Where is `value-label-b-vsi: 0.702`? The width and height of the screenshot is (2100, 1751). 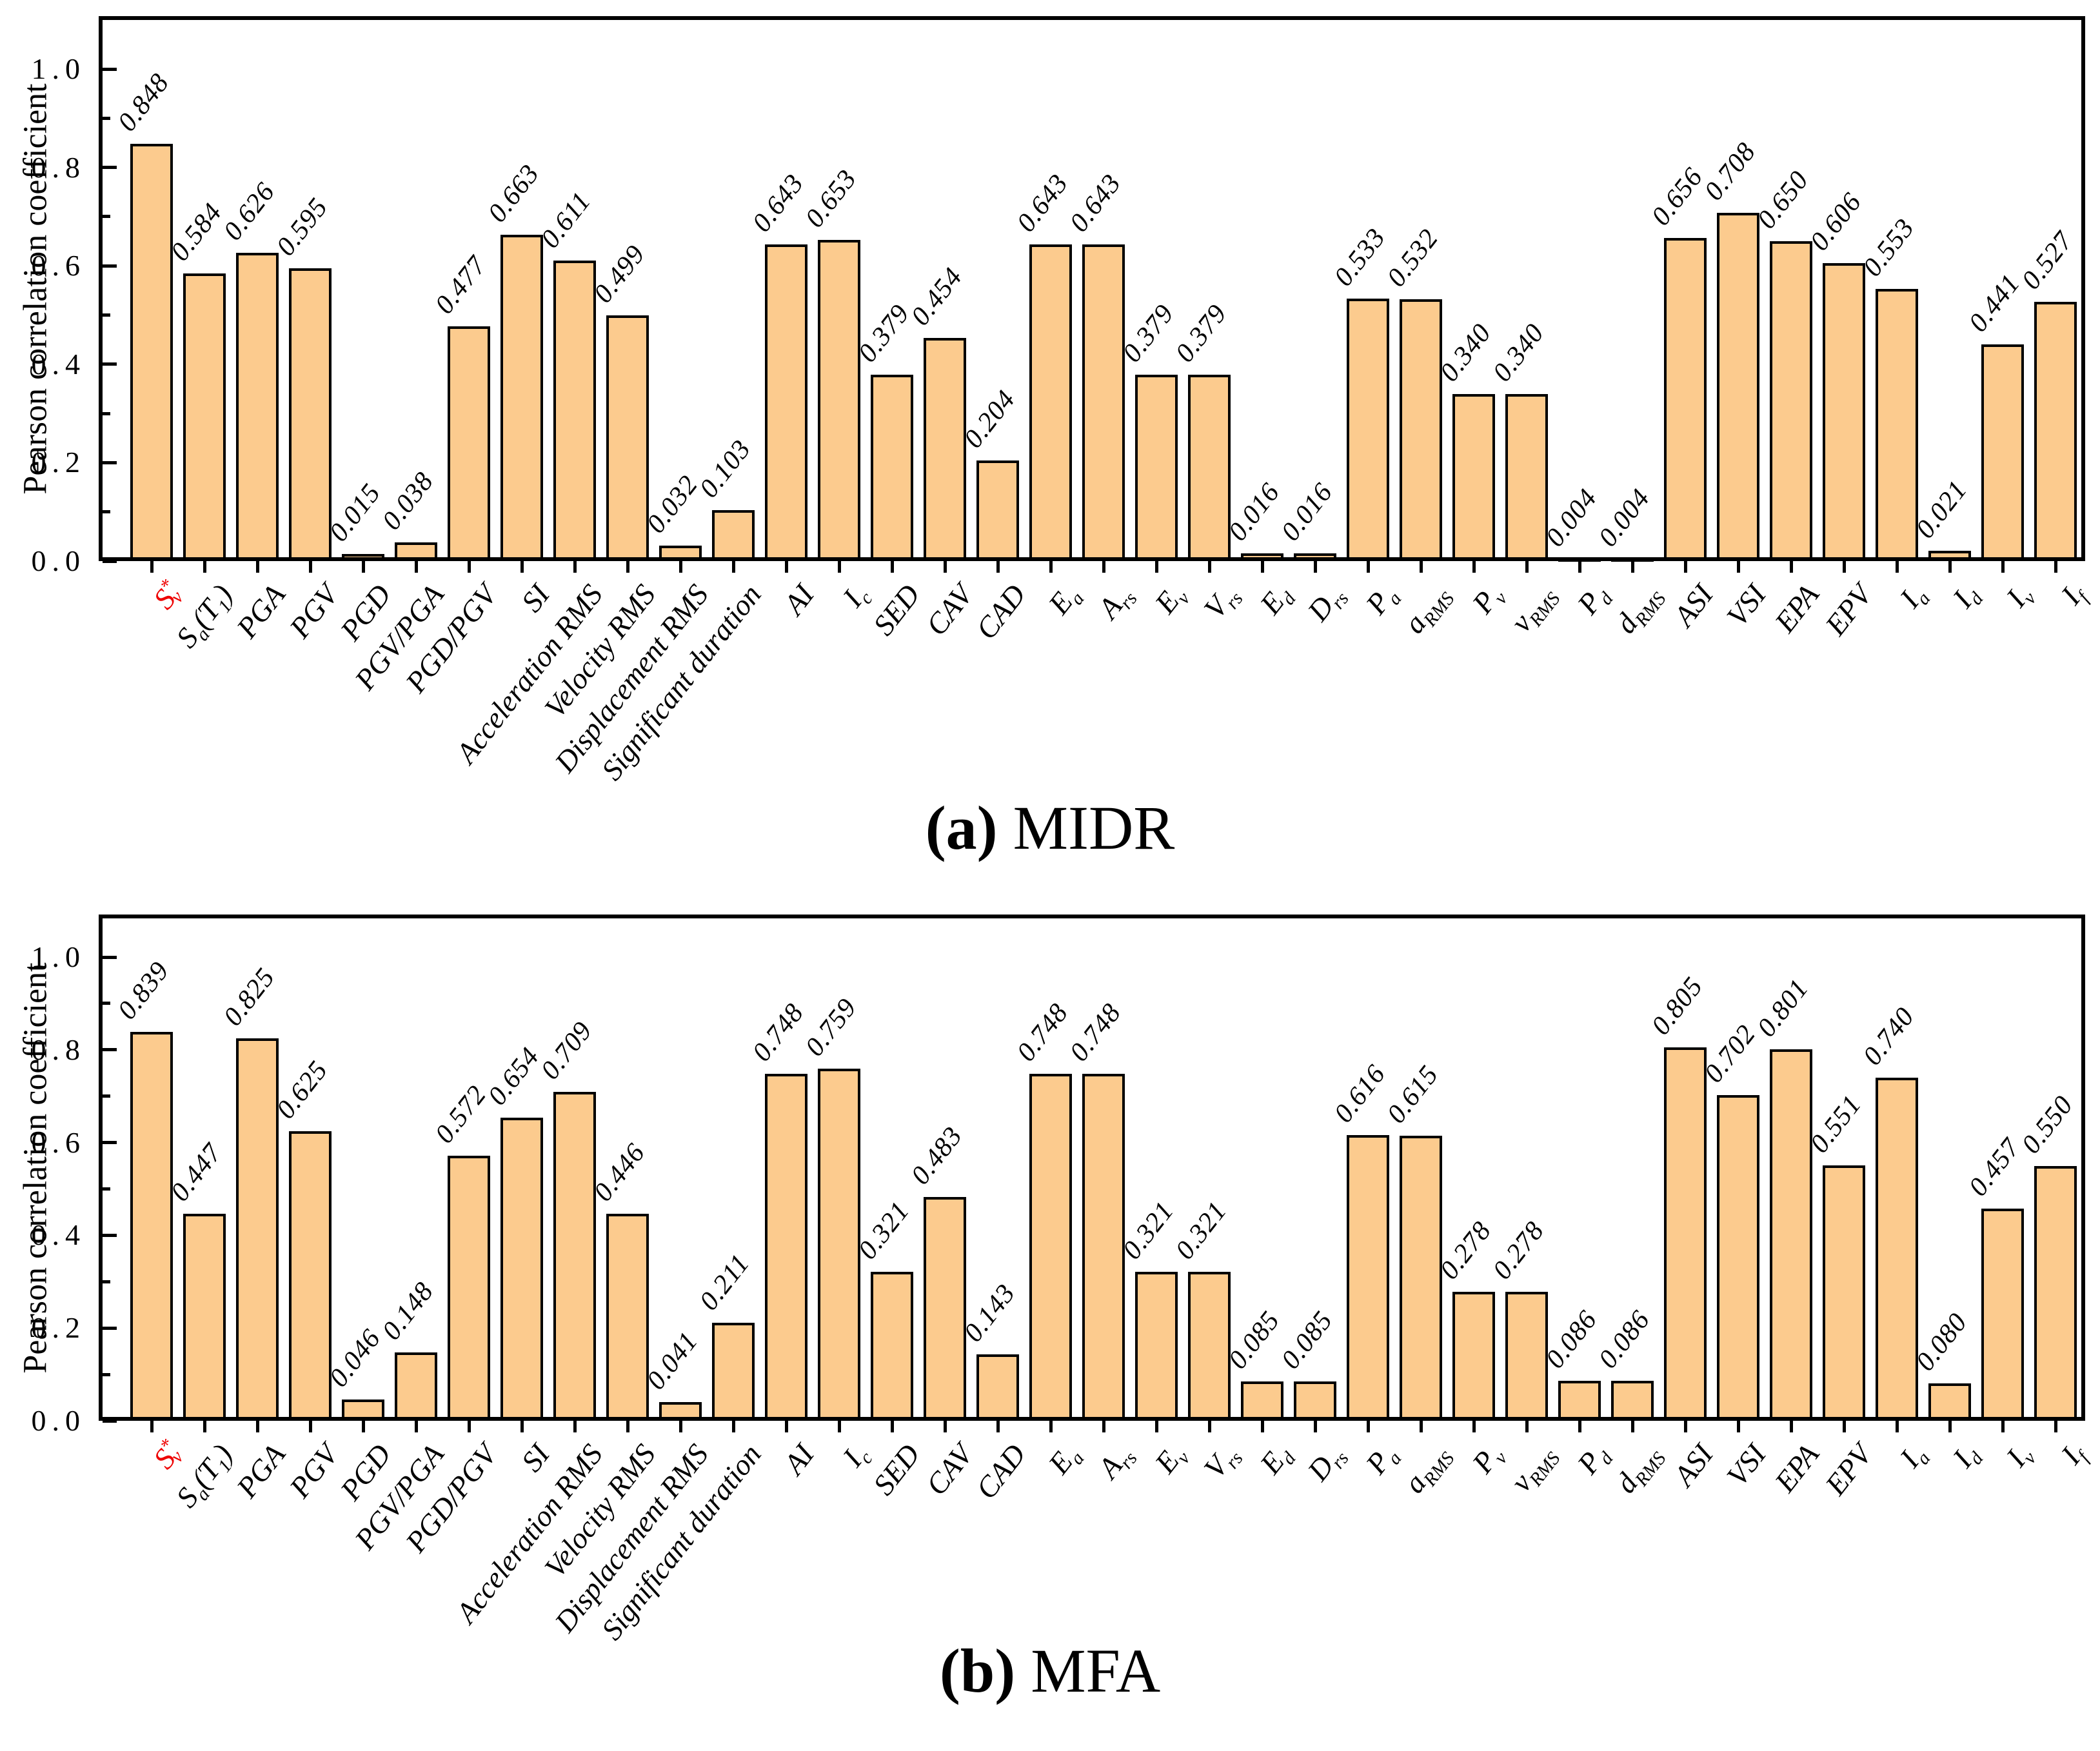
value-label-b-vsi: 0.702 is located at coordinates (1730, 1054).